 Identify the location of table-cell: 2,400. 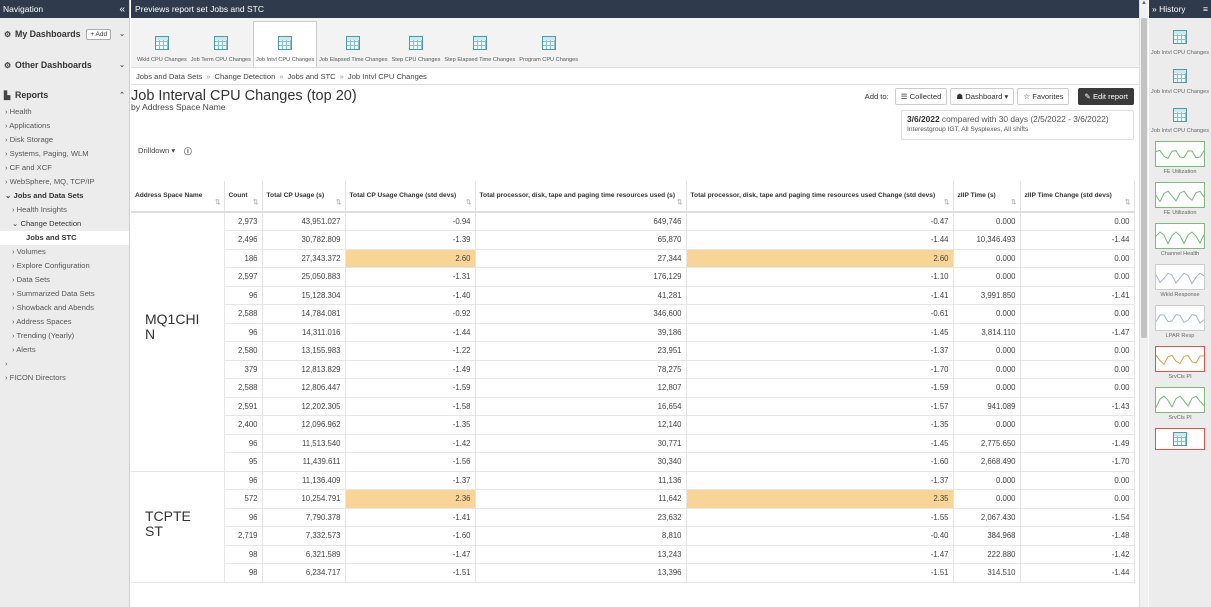
(243, 425).